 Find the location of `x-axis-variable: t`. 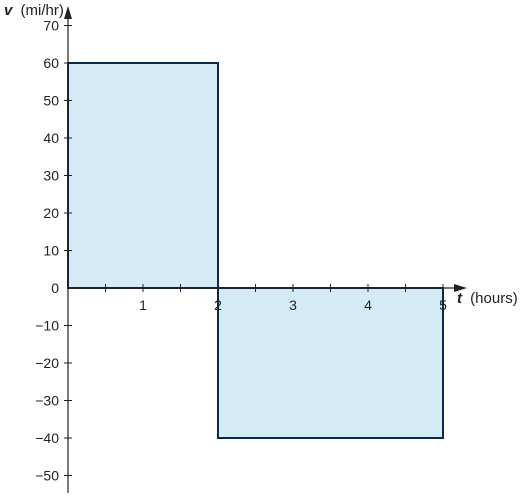

x-axis-variable: t is located at coordinates (460, 298).